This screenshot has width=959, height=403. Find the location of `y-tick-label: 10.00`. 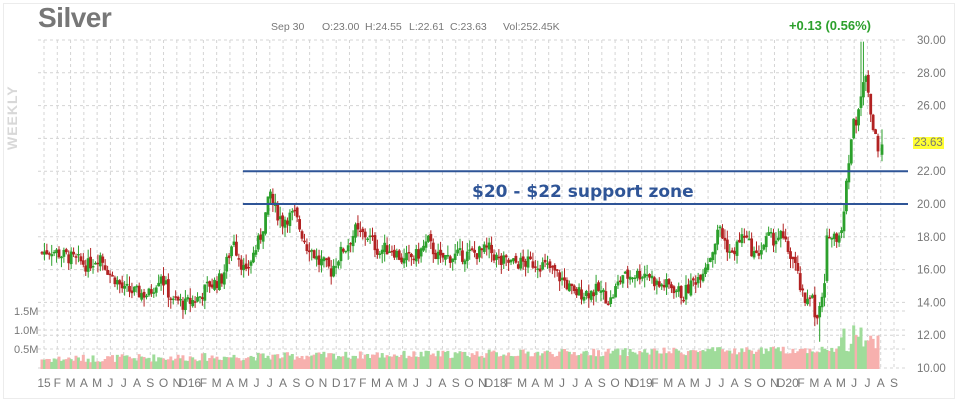

y-tick-label: 10.00 is located at coordinates (931, 369).